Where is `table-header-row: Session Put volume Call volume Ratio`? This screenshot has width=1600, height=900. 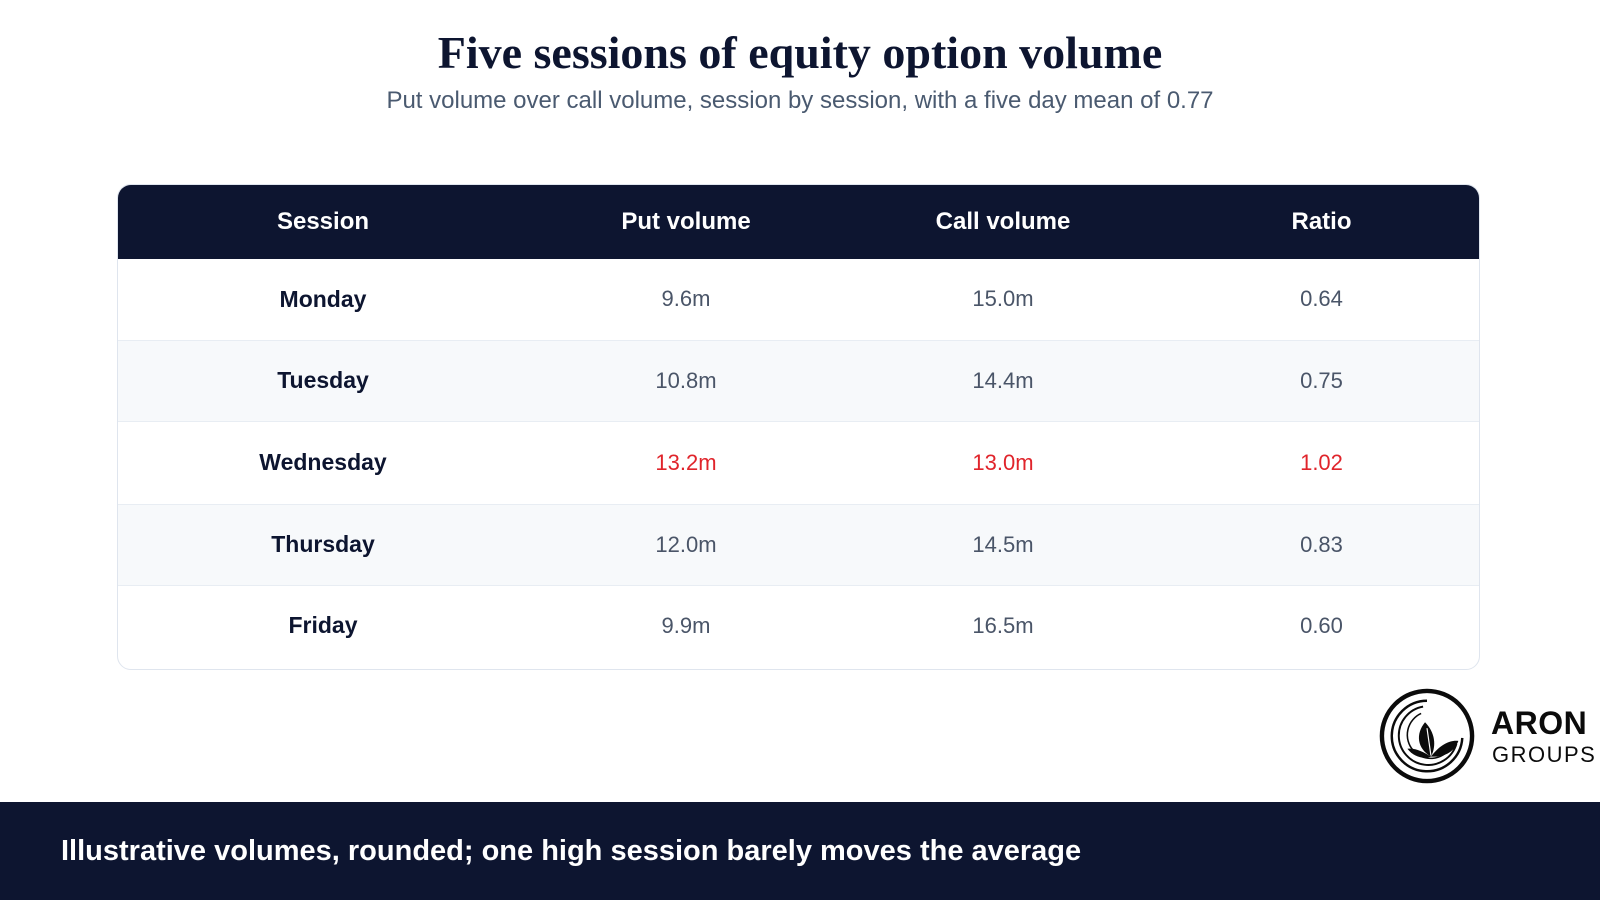
table-header-row: Session Put volume Call volume Ratio is located at coordinates (798, 222).